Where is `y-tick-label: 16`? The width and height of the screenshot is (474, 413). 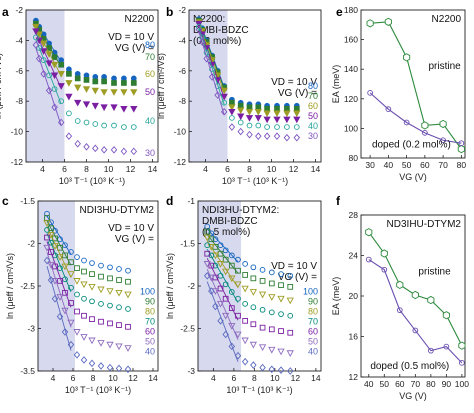
y-tick-label: 16 is located at coordinates (354, 337).